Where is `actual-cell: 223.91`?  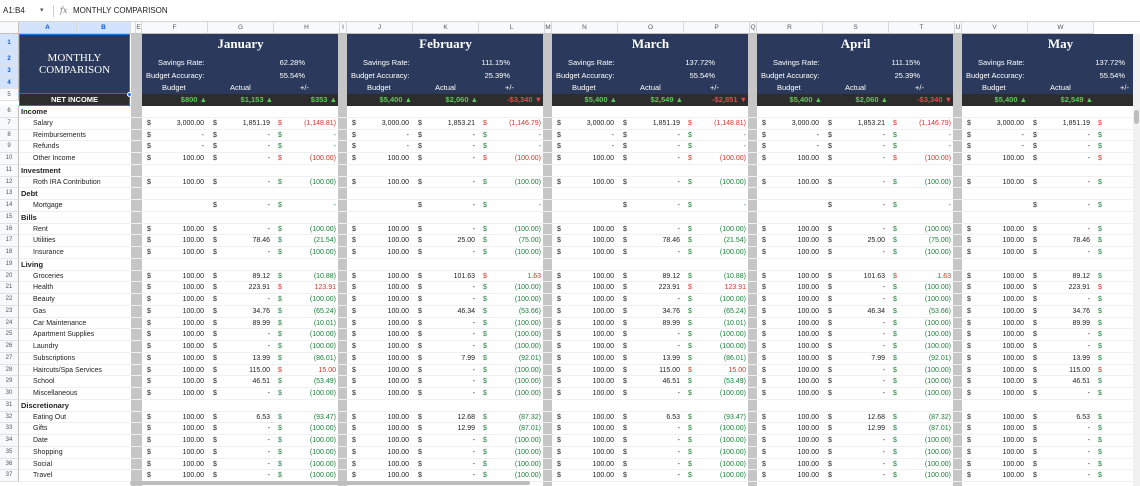
actual-cell: 223.91 is located at coordinates (259, 288).